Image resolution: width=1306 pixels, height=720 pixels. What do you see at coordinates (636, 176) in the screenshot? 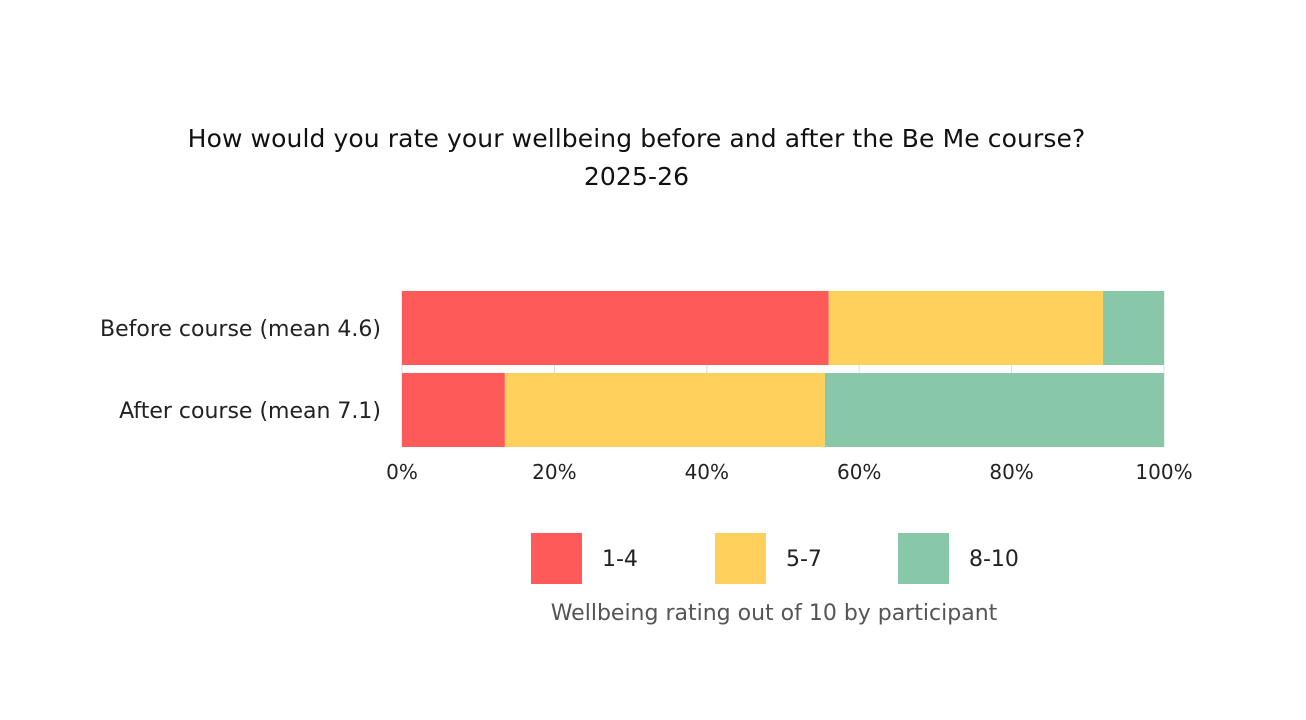
I see `chart-subtitle: 2025-26` at bounding box center [636, 176].